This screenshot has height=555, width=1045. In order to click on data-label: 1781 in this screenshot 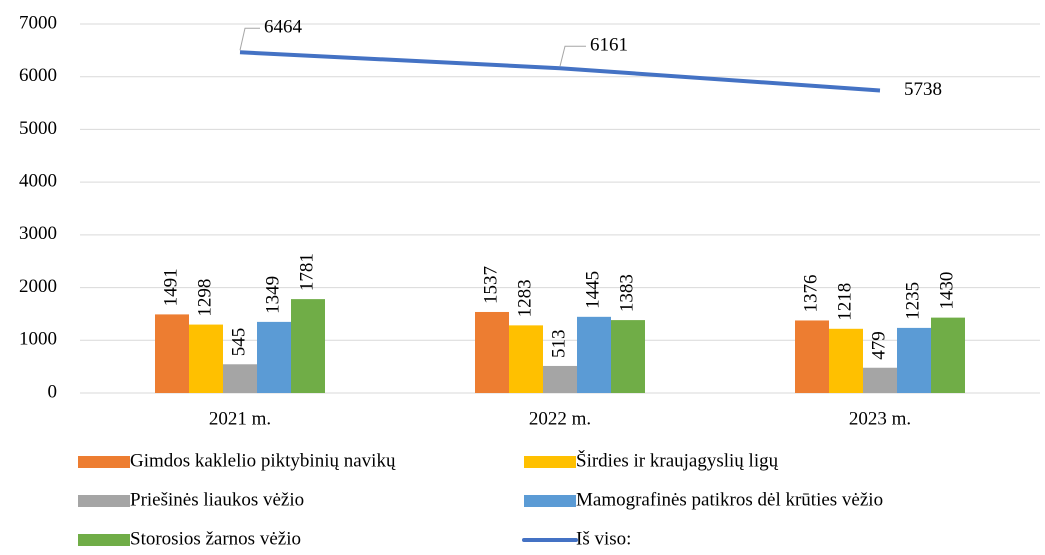, I will do `click(306, 272)`.